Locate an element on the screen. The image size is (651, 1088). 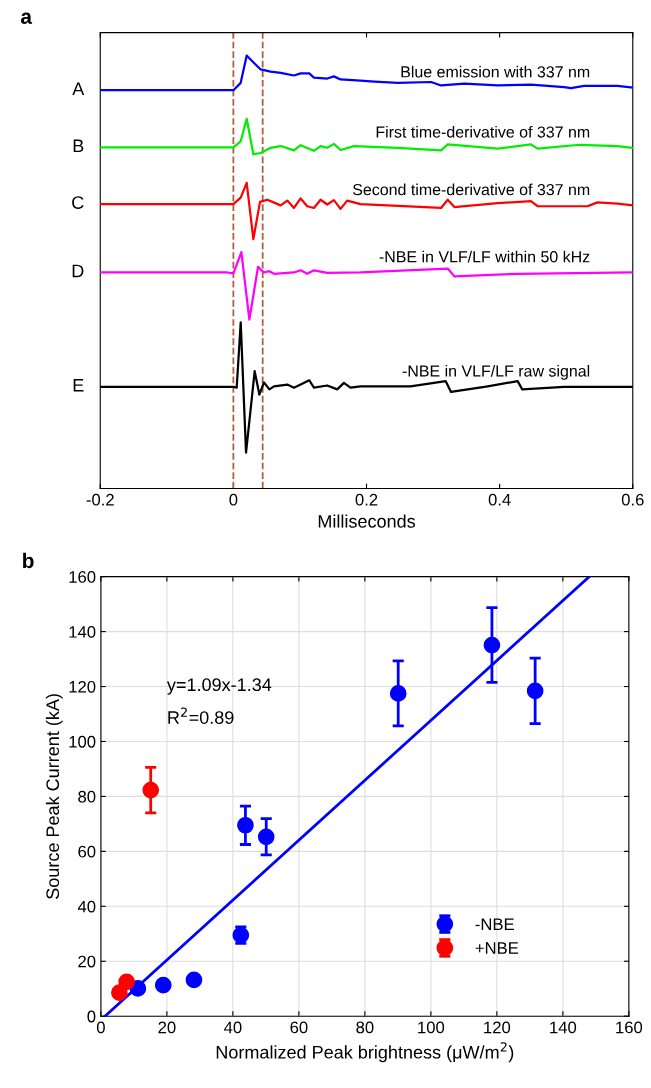
x-tick-label: 0.6 is located at coordinates (632, 499).